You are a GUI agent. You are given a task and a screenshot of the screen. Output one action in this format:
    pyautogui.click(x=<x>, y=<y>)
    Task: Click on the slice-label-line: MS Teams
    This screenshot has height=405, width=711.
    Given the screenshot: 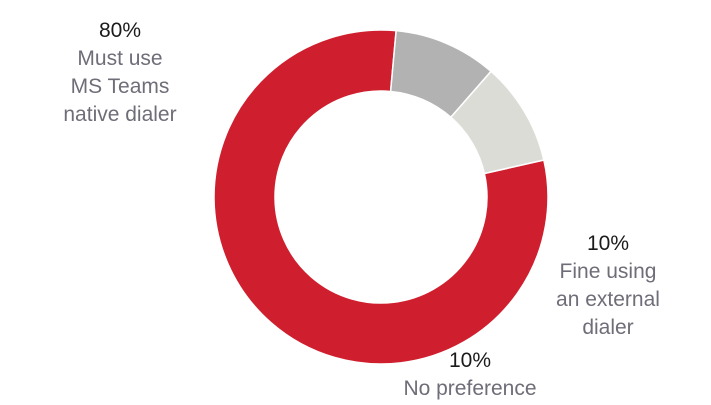 What is the action you would take?
    pyautogui.click(x=120, y=86)
    